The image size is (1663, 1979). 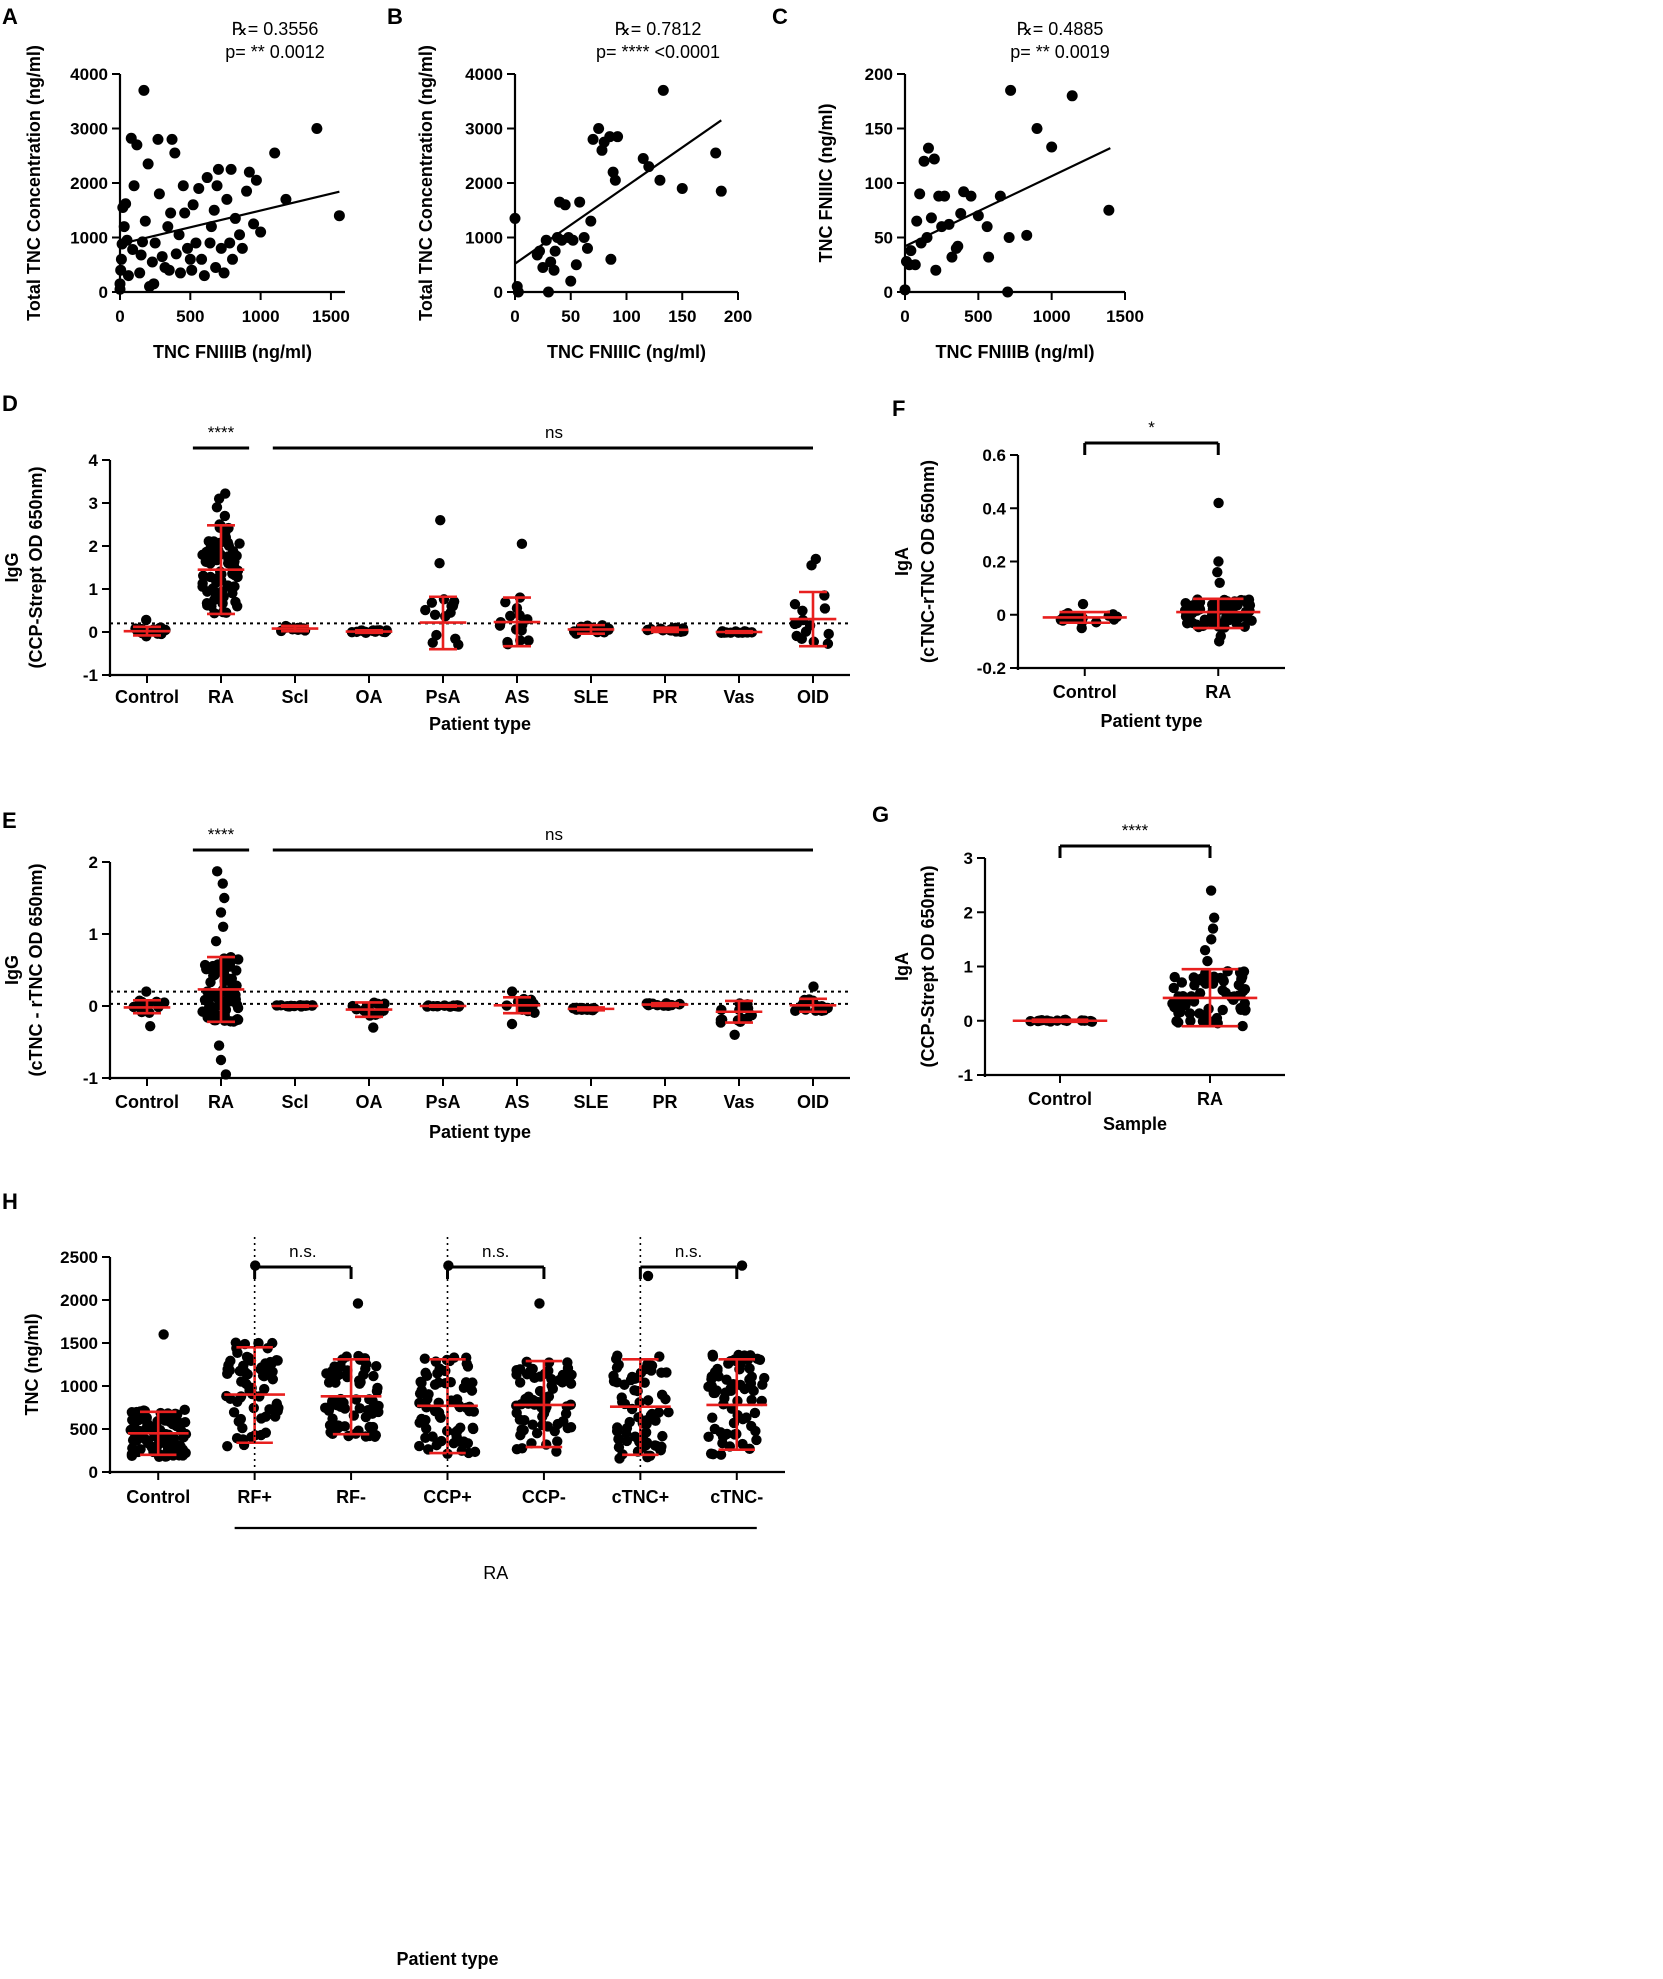 What do you see at coordinates (658, 52) in the screenshot?
I see `stat-p: p= **** <0.0001` at bounding box center [658, 52].